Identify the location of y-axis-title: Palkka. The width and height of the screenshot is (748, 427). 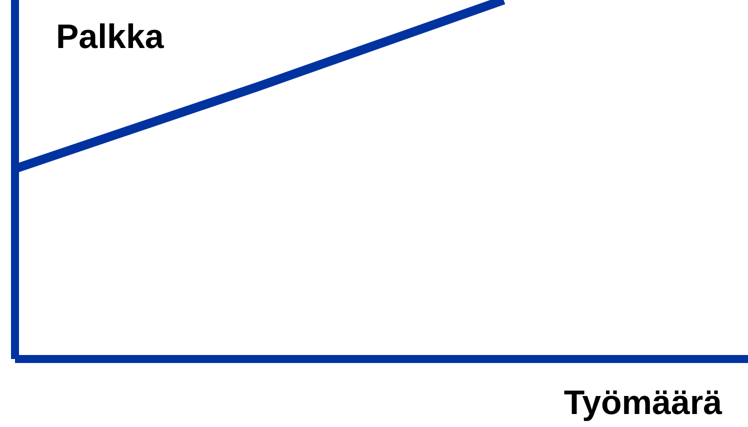
(110, 37).